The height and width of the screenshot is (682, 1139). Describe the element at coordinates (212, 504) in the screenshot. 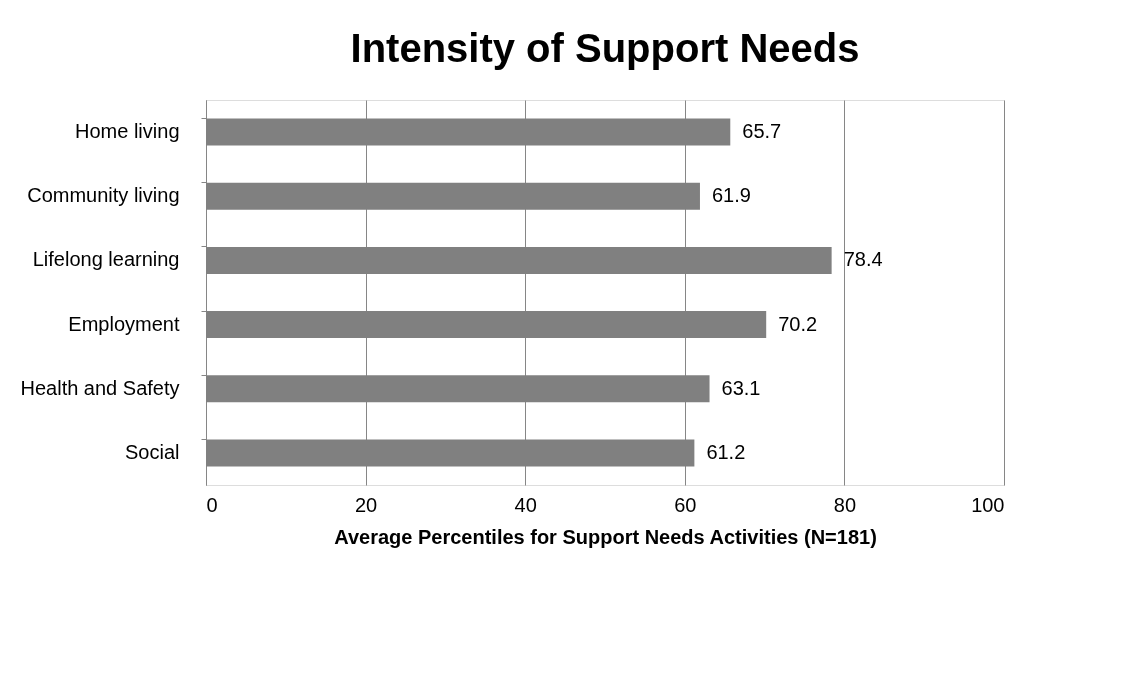

I see `x-tick-label: 0` at that location.